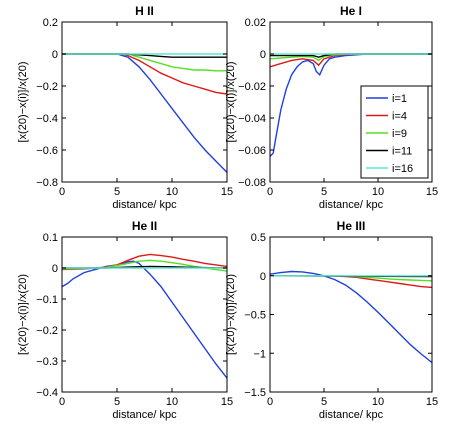  Describe the element at coordinates (50, 23) in the screenshot. I see `y-tick-label: 0.2` at that location.